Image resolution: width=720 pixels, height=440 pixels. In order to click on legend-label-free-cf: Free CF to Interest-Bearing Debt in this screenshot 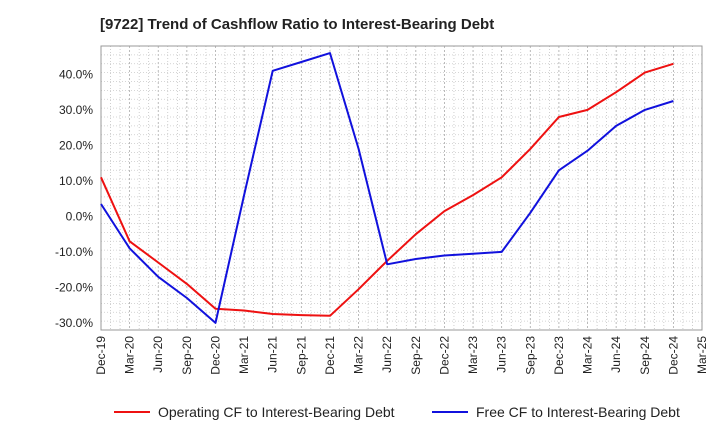, I will do `click(578, 412)`.